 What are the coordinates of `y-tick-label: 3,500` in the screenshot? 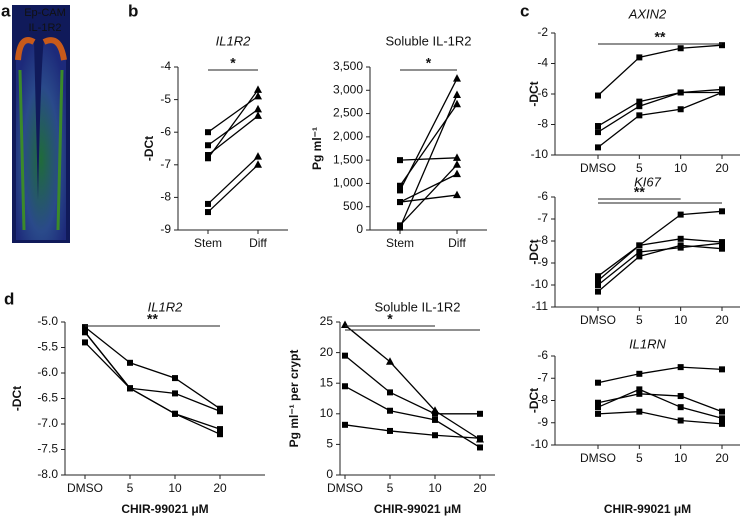 It's located at (348, 66).